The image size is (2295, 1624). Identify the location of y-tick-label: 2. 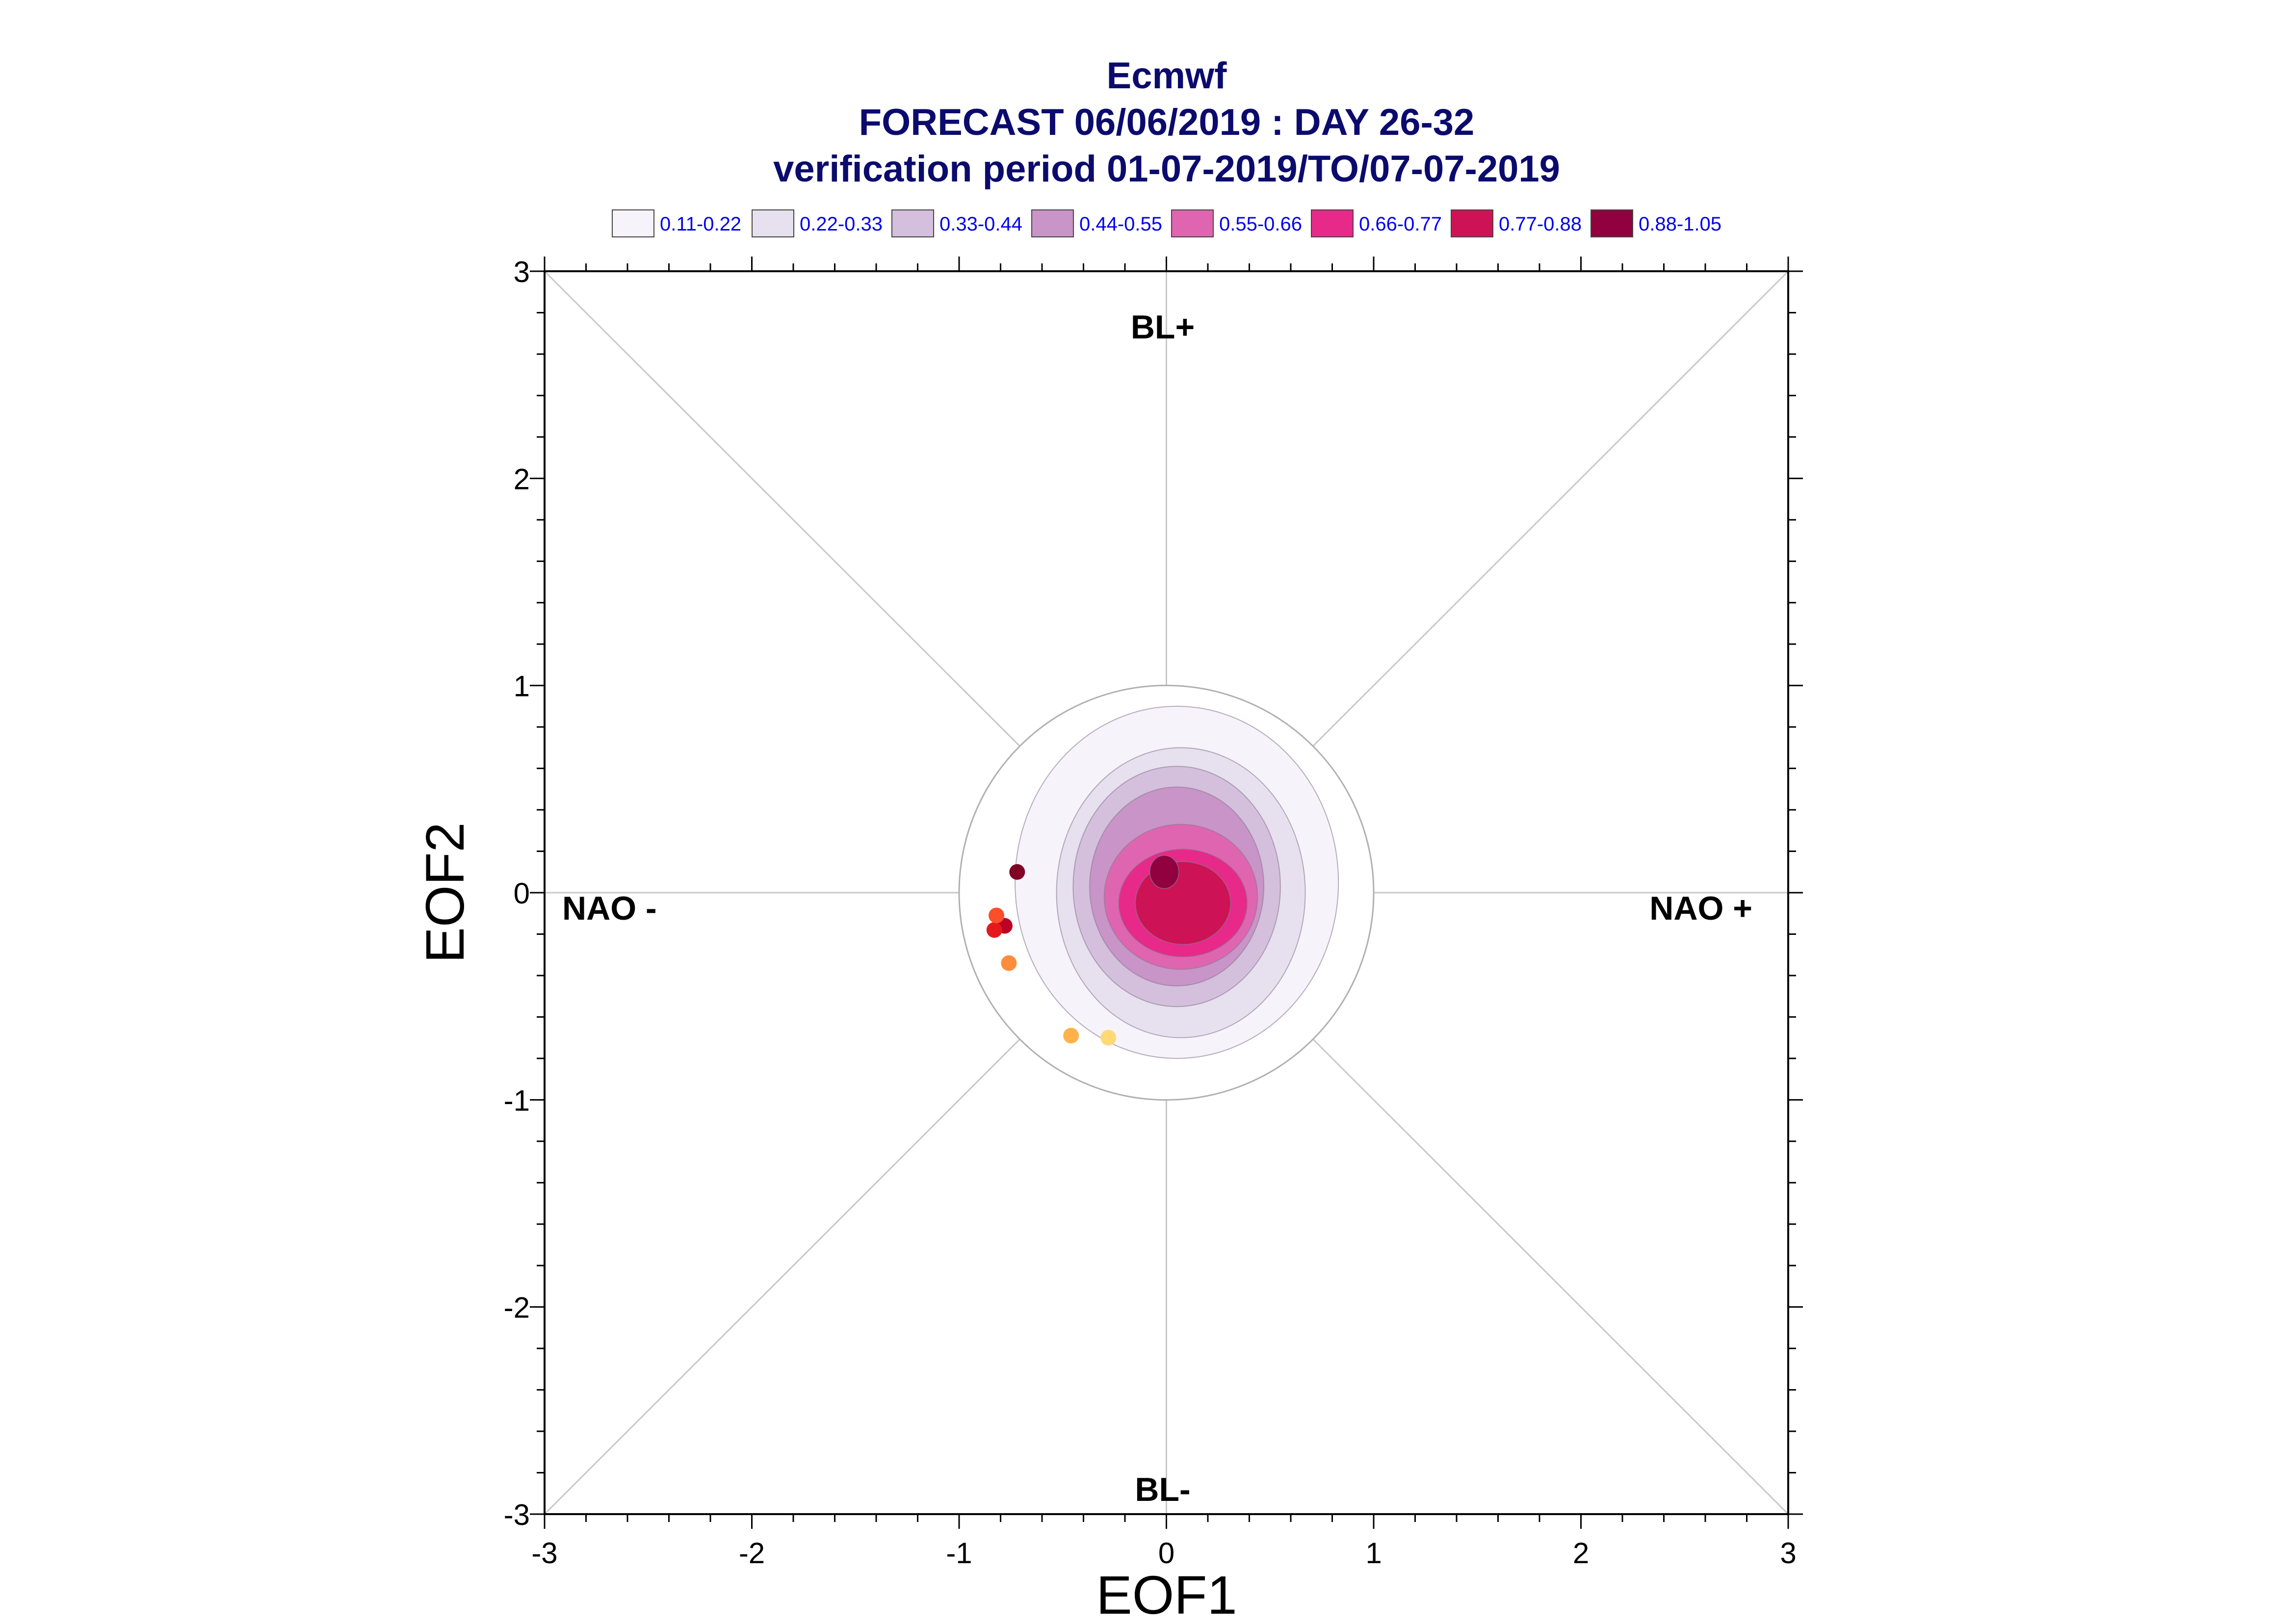
(522, 479).